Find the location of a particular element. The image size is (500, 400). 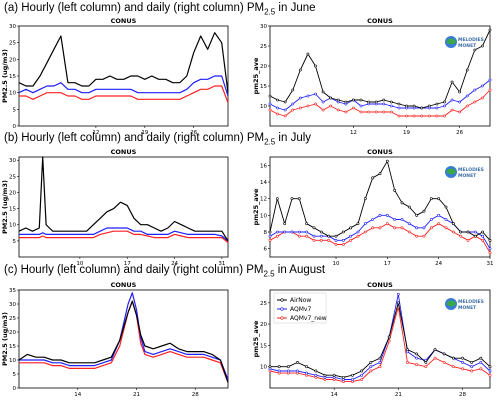

chart-july-hourly: CONUS PM2.5 (ug/m3) 5 10 15 20 25 30 10 17 24 31 is located at coordinates (115, 207).